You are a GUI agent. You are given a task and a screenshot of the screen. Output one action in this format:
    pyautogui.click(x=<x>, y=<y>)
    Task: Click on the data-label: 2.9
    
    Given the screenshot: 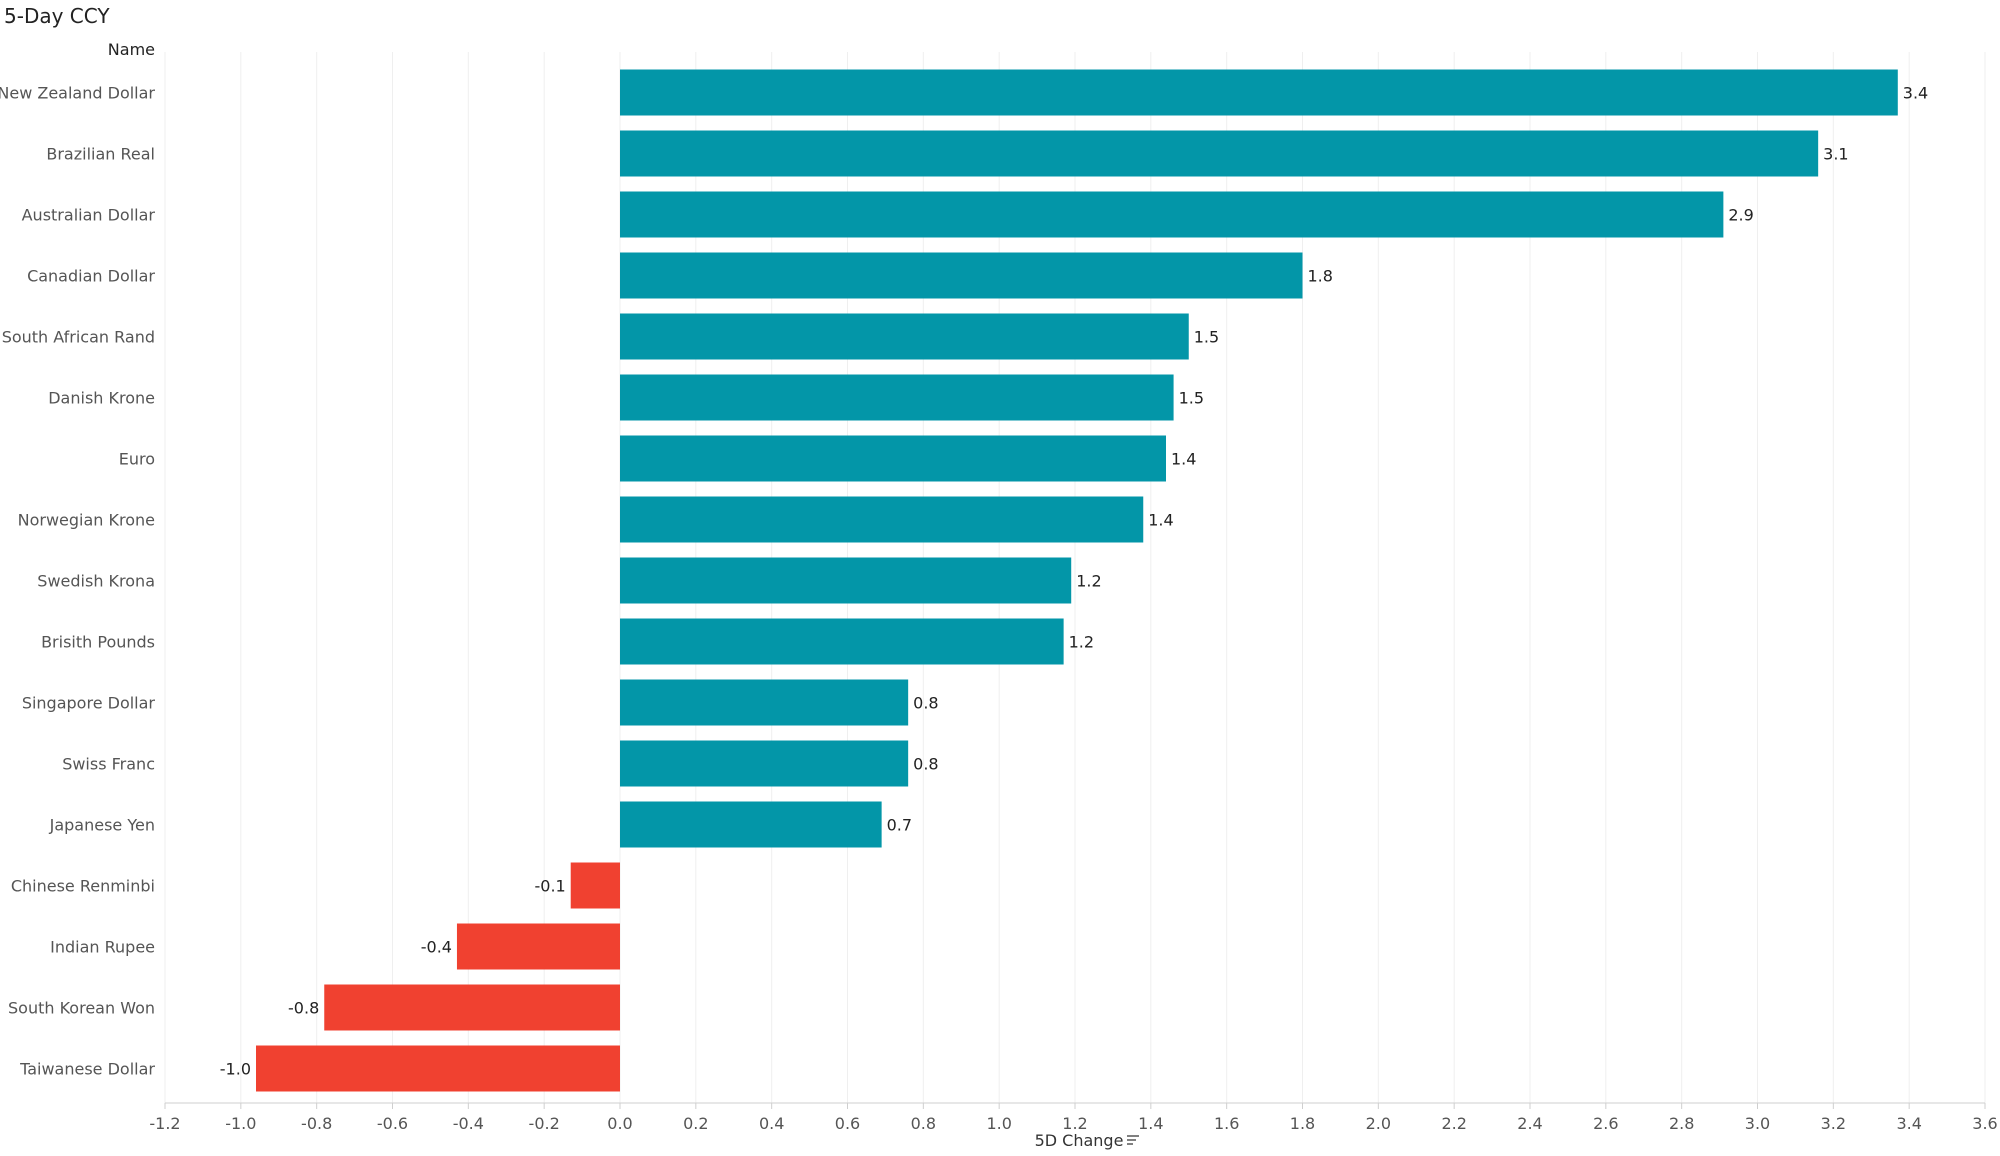 What is the action you would take?
    pyautogui.click(x=1740, y=215)
    